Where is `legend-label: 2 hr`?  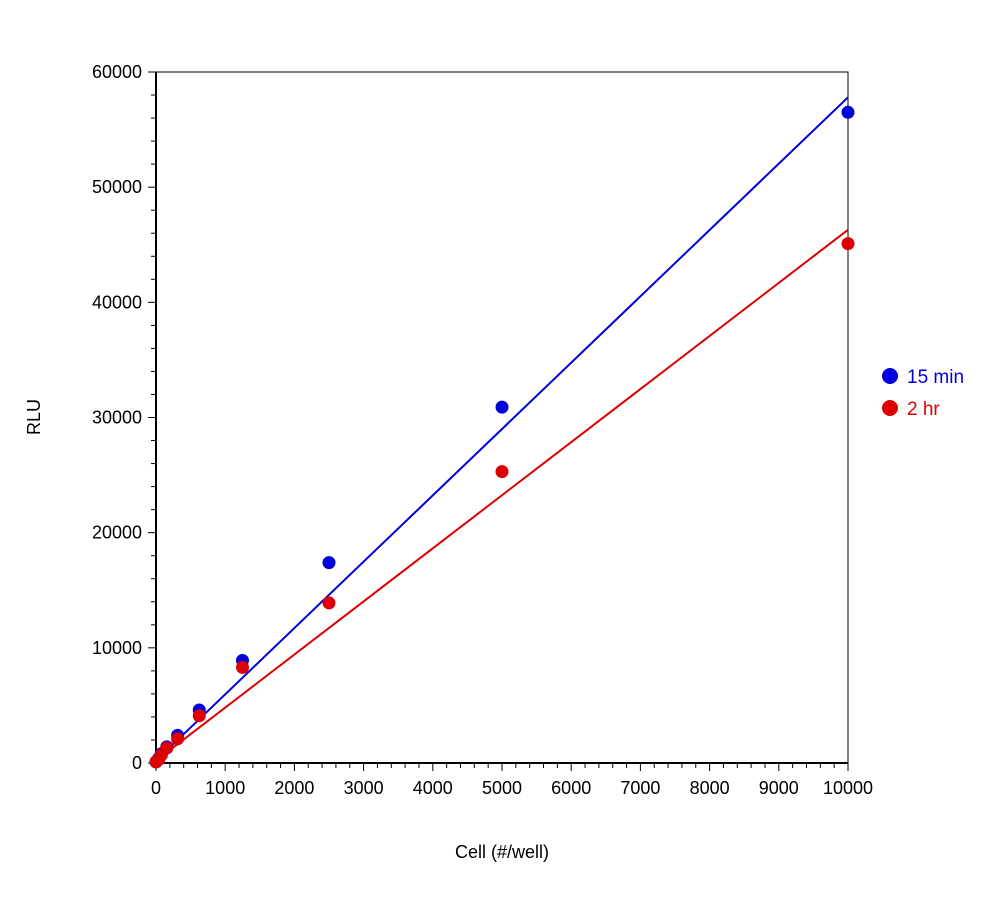 legend-label: 2 hr is located at coordinates (923, 409).